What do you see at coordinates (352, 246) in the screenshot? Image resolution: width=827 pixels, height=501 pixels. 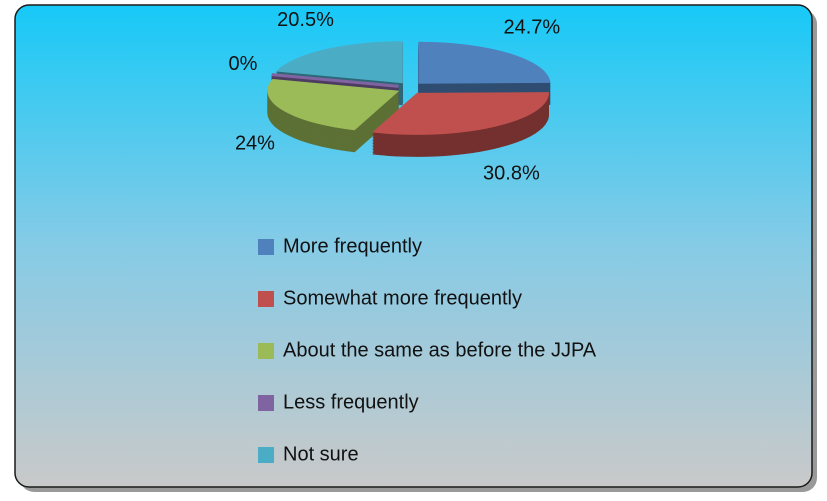 I see `legend-label: More frequently` at bounding box center [352, 246].